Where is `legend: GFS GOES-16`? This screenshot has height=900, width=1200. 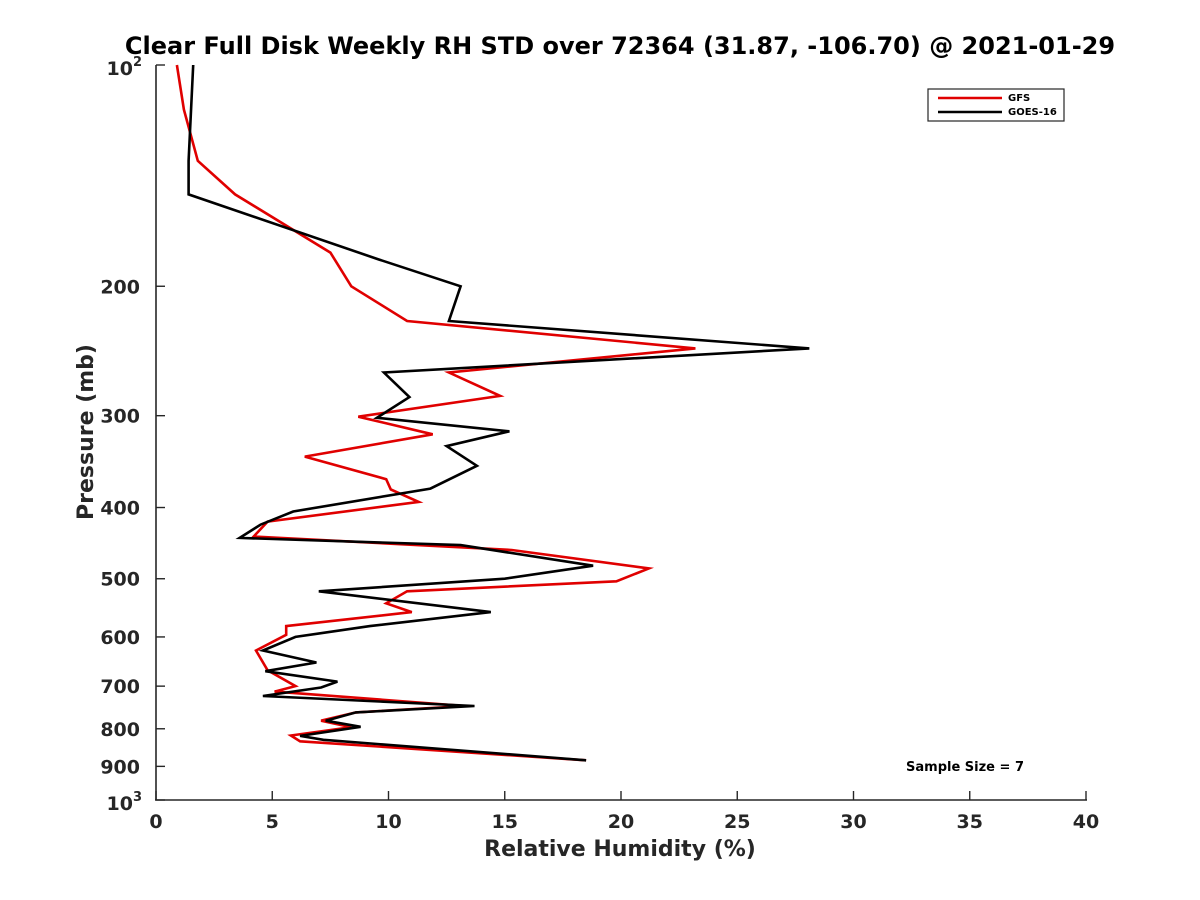
legend: GFS GOES-16 is located at coordinates (996, 105).